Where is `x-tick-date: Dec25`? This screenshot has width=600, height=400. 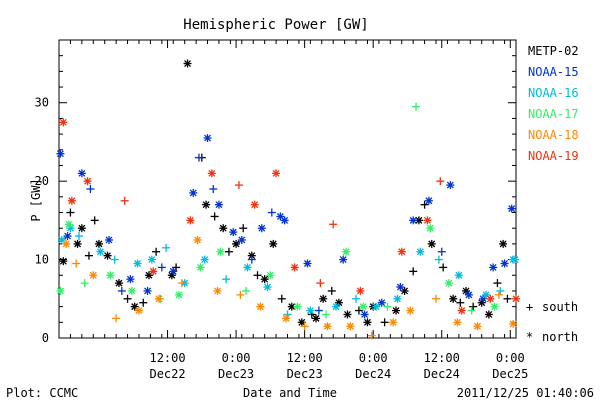
x-tick-date: Dec25 is located at coordinates (510, 374).